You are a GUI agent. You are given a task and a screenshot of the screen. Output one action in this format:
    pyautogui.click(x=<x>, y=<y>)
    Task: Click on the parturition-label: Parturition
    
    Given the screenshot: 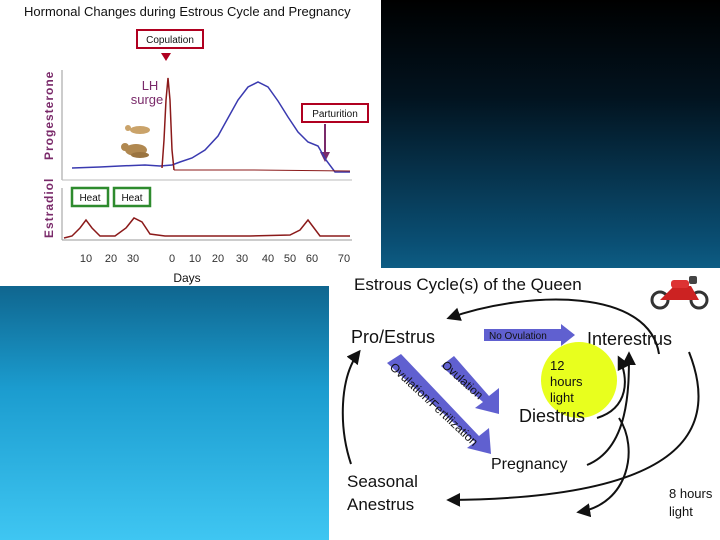 What is the action you would take?
    pyautogui.click(x=335, y=114)
    